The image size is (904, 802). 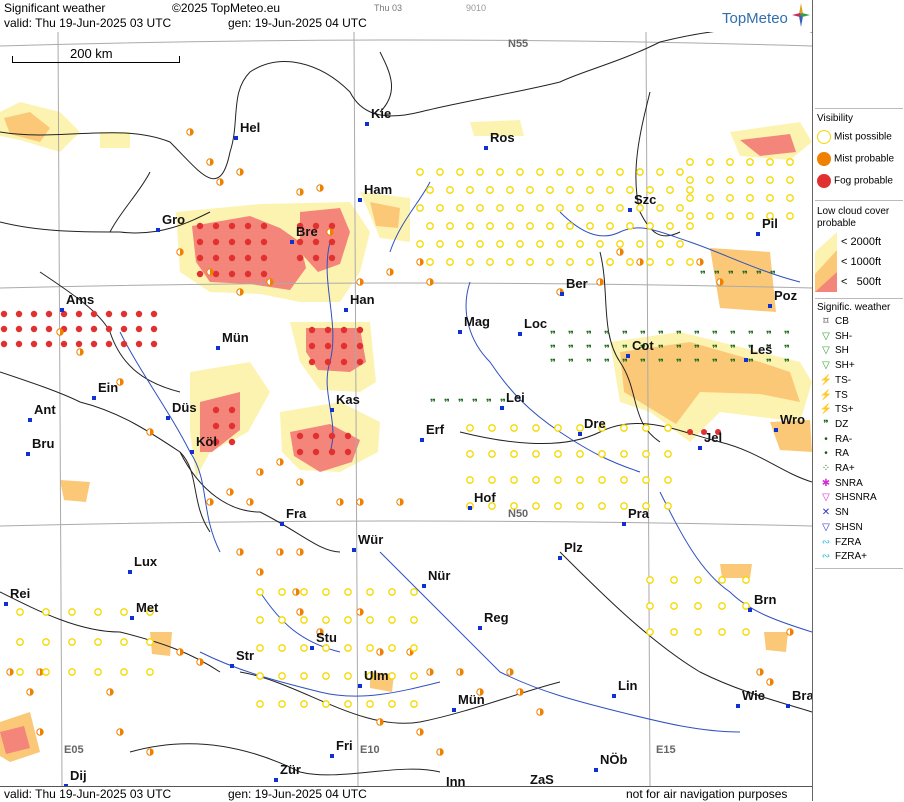 What do you see at coordinates (713, 437) in the screenshot?
I see `city-label: Jel` at bounding box center [713, 437].